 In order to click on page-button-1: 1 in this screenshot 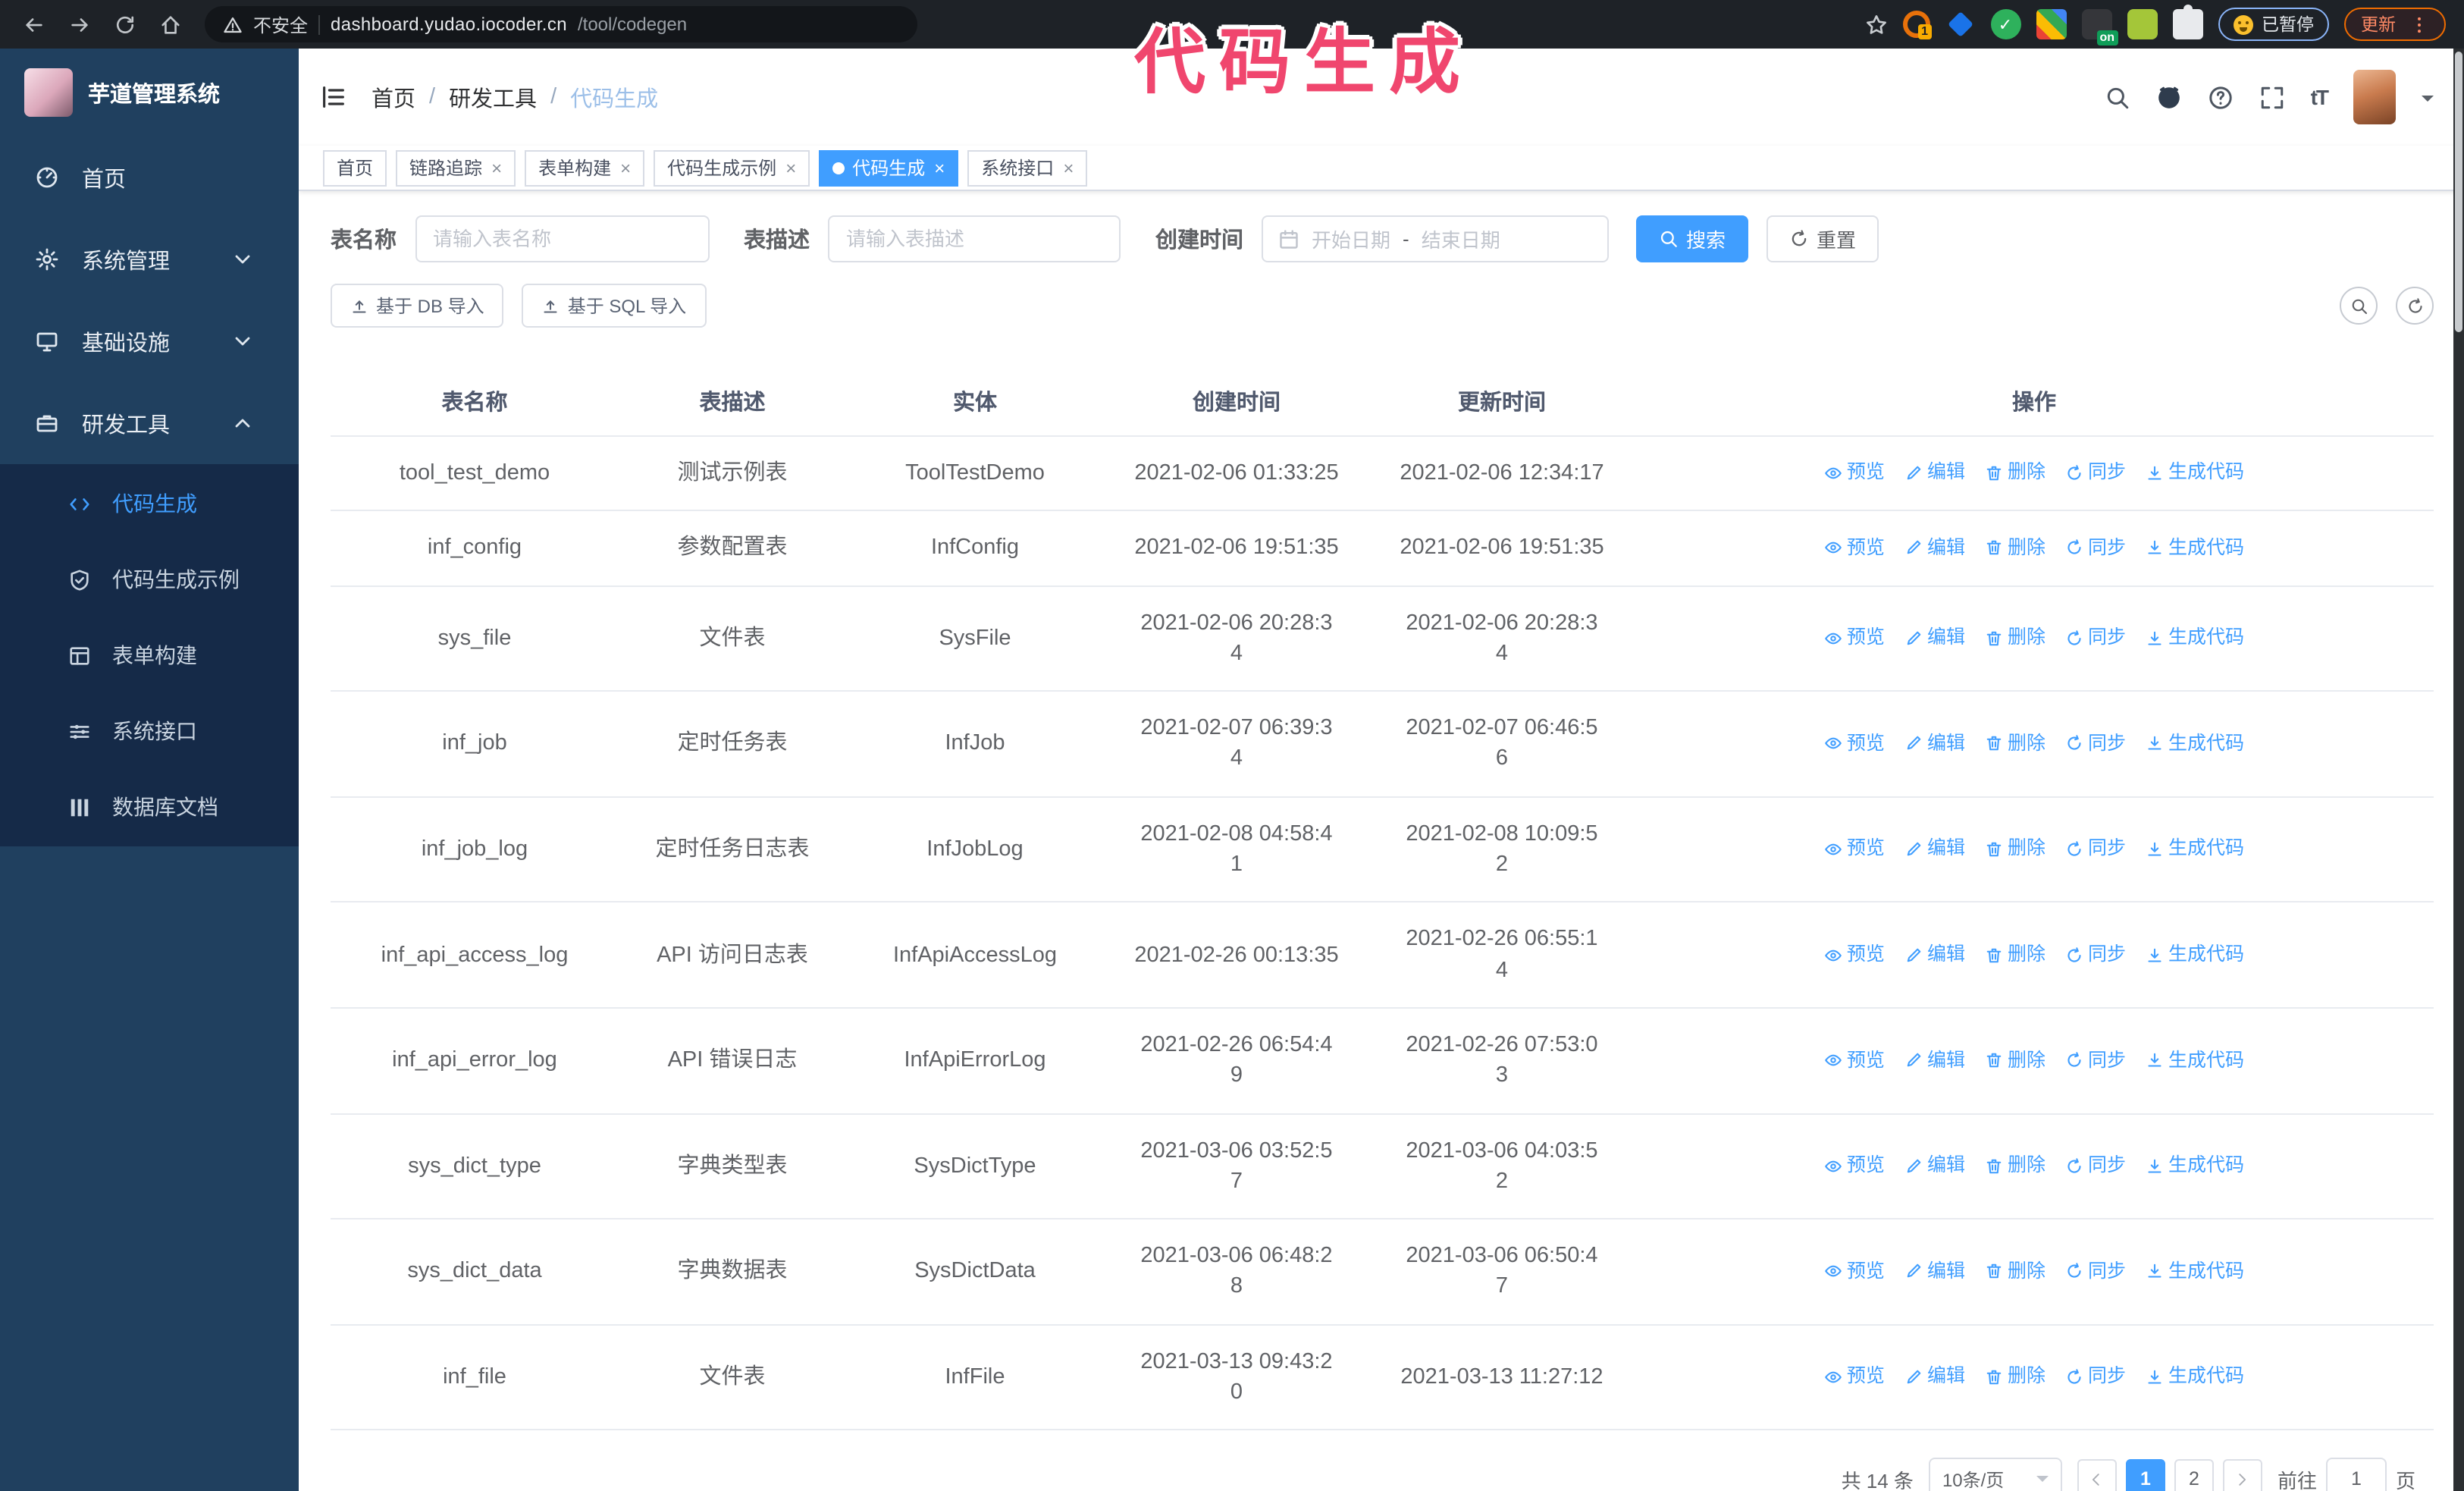, I will do `click(2145, 1475)`.